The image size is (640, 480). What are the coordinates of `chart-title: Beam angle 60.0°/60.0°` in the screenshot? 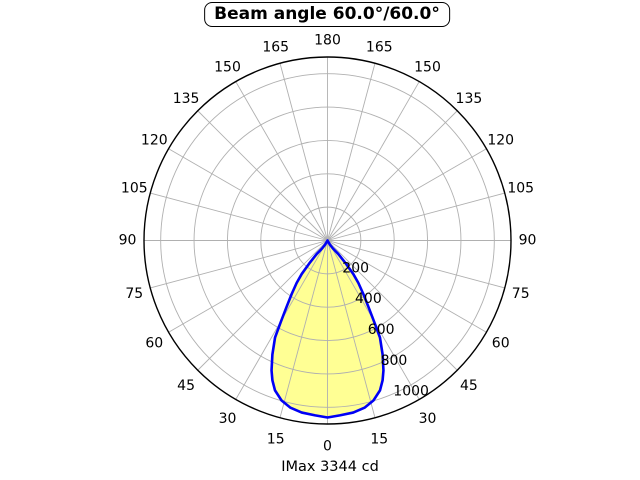 It's located at (327, 14).